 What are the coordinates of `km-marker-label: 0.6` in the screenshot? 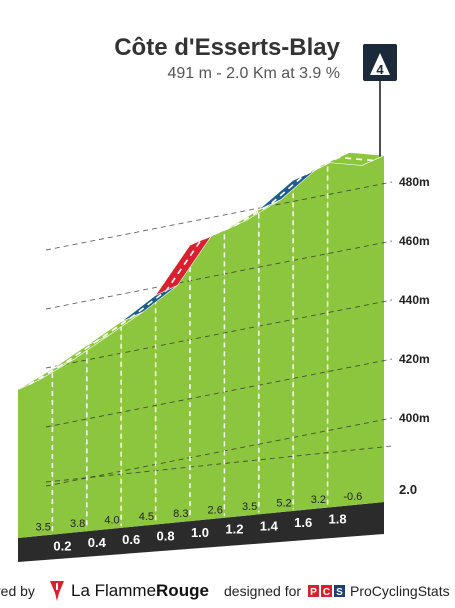 It's located at (131, 539).